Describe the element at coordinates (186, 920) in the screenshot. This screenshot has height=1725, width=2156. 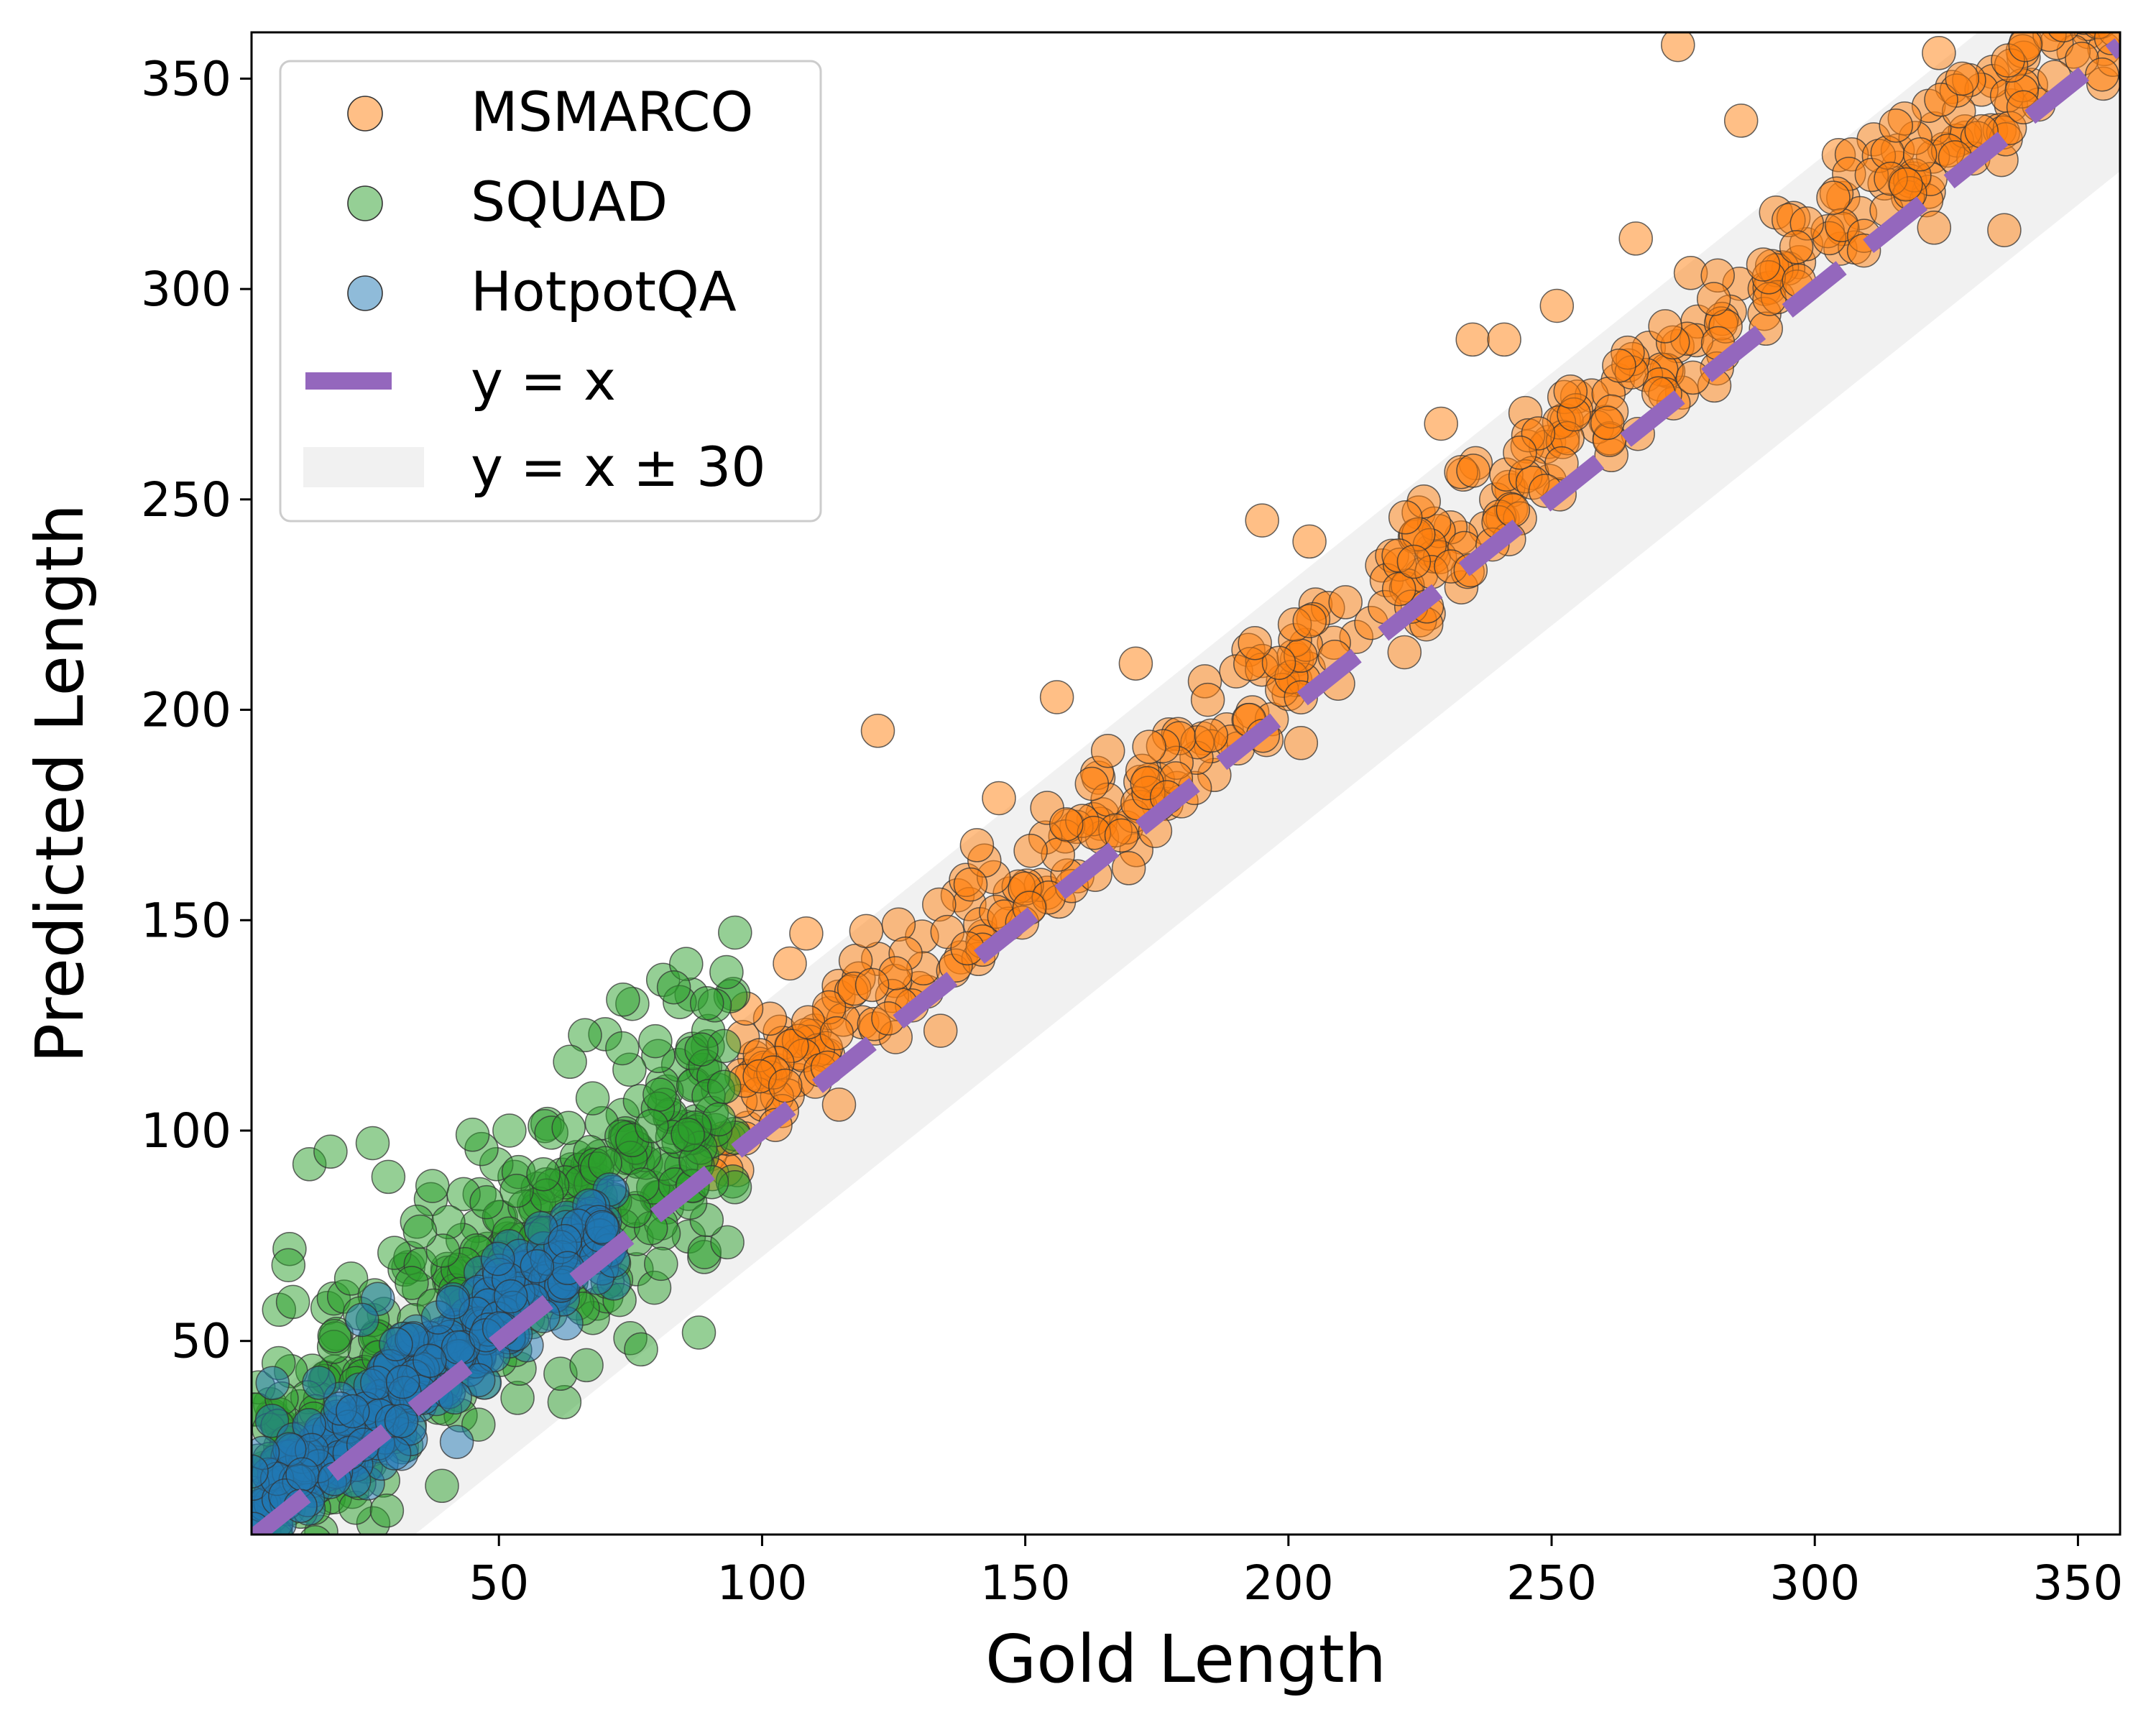
I see `y-tick-label: 150` at that location.